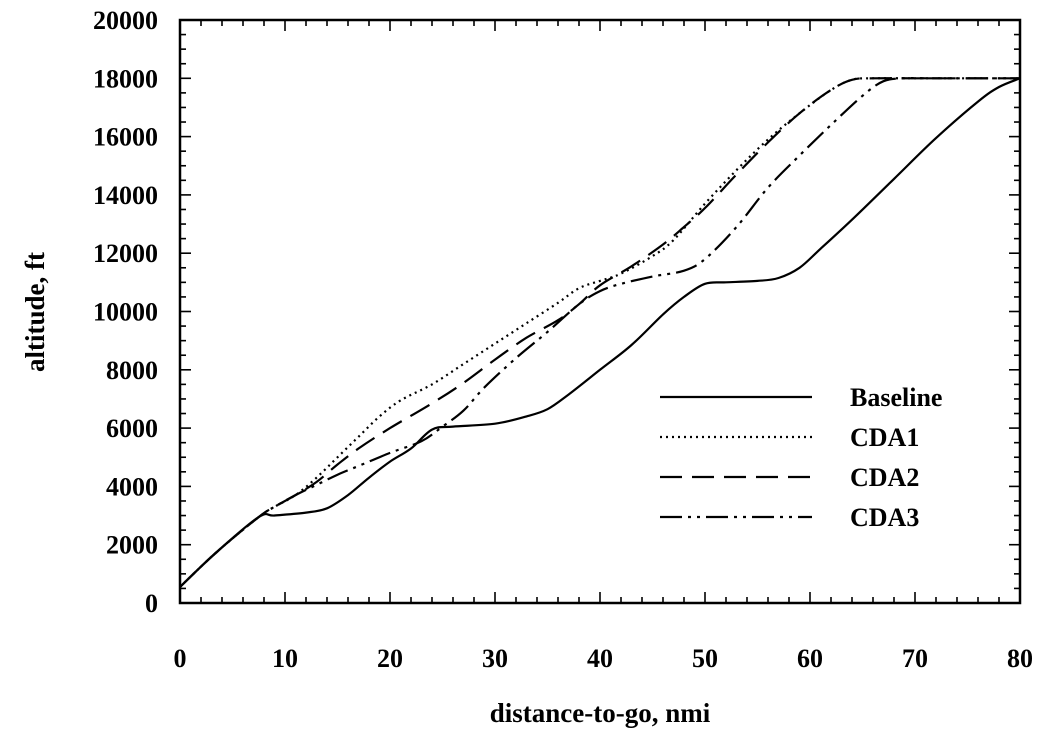 The image size is (1040, 729). I want to click on x-tick-label: 30, so click(495, 658).